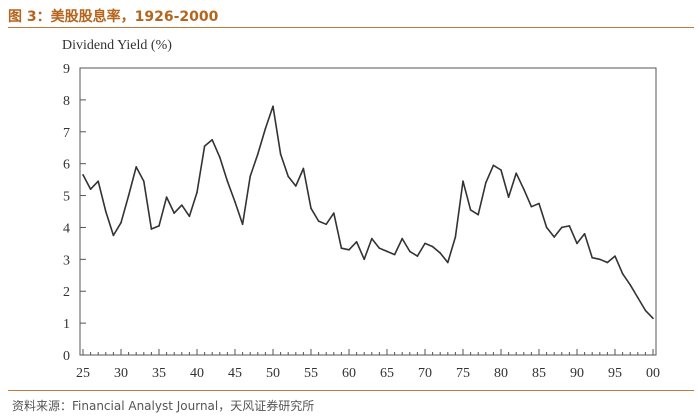 The width and height of the screenshot is (700, 420). I want to click on y-tick-label: 0, so click(66, 356).